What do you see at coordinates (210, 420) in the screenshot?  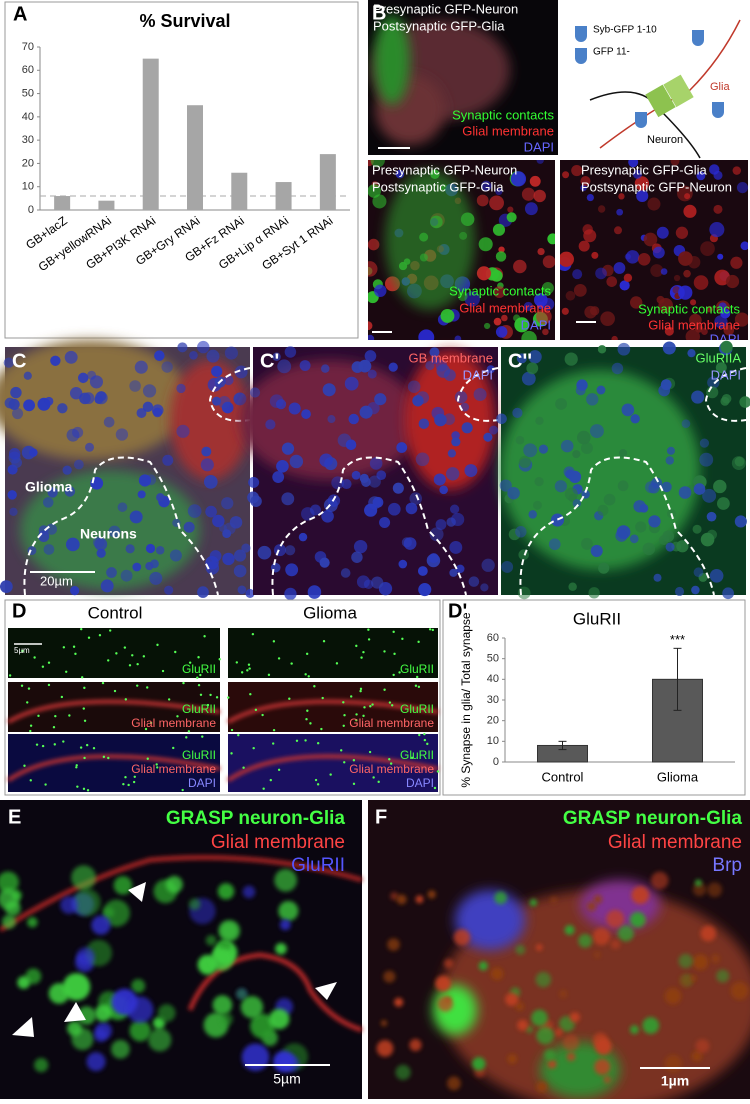 I see `tissue` at bounding box center [210, 420].